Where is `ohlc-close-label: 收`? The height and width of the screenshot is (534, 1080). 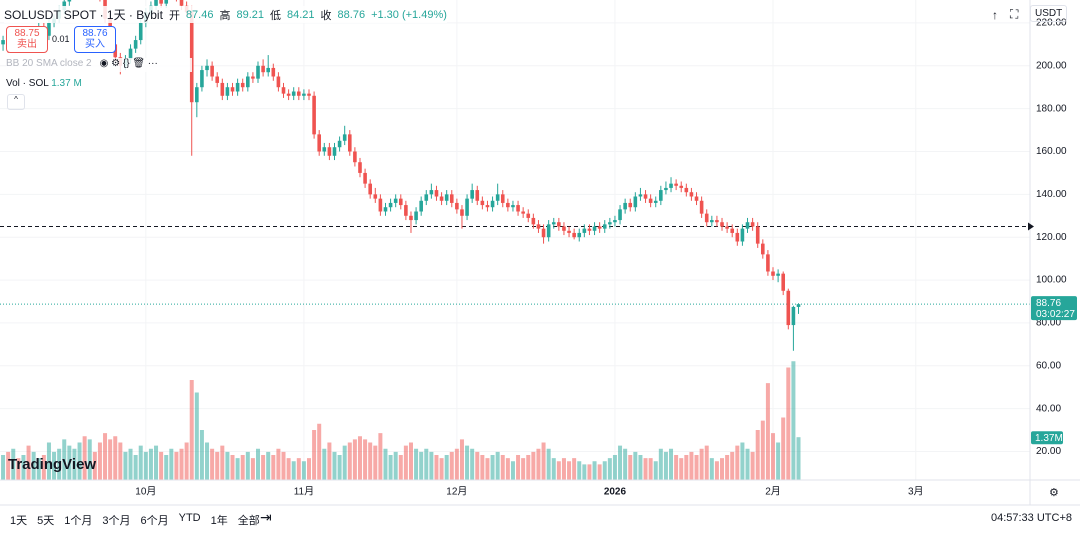
ohlc-close-label: 收 is located at coordinates (326, 15).